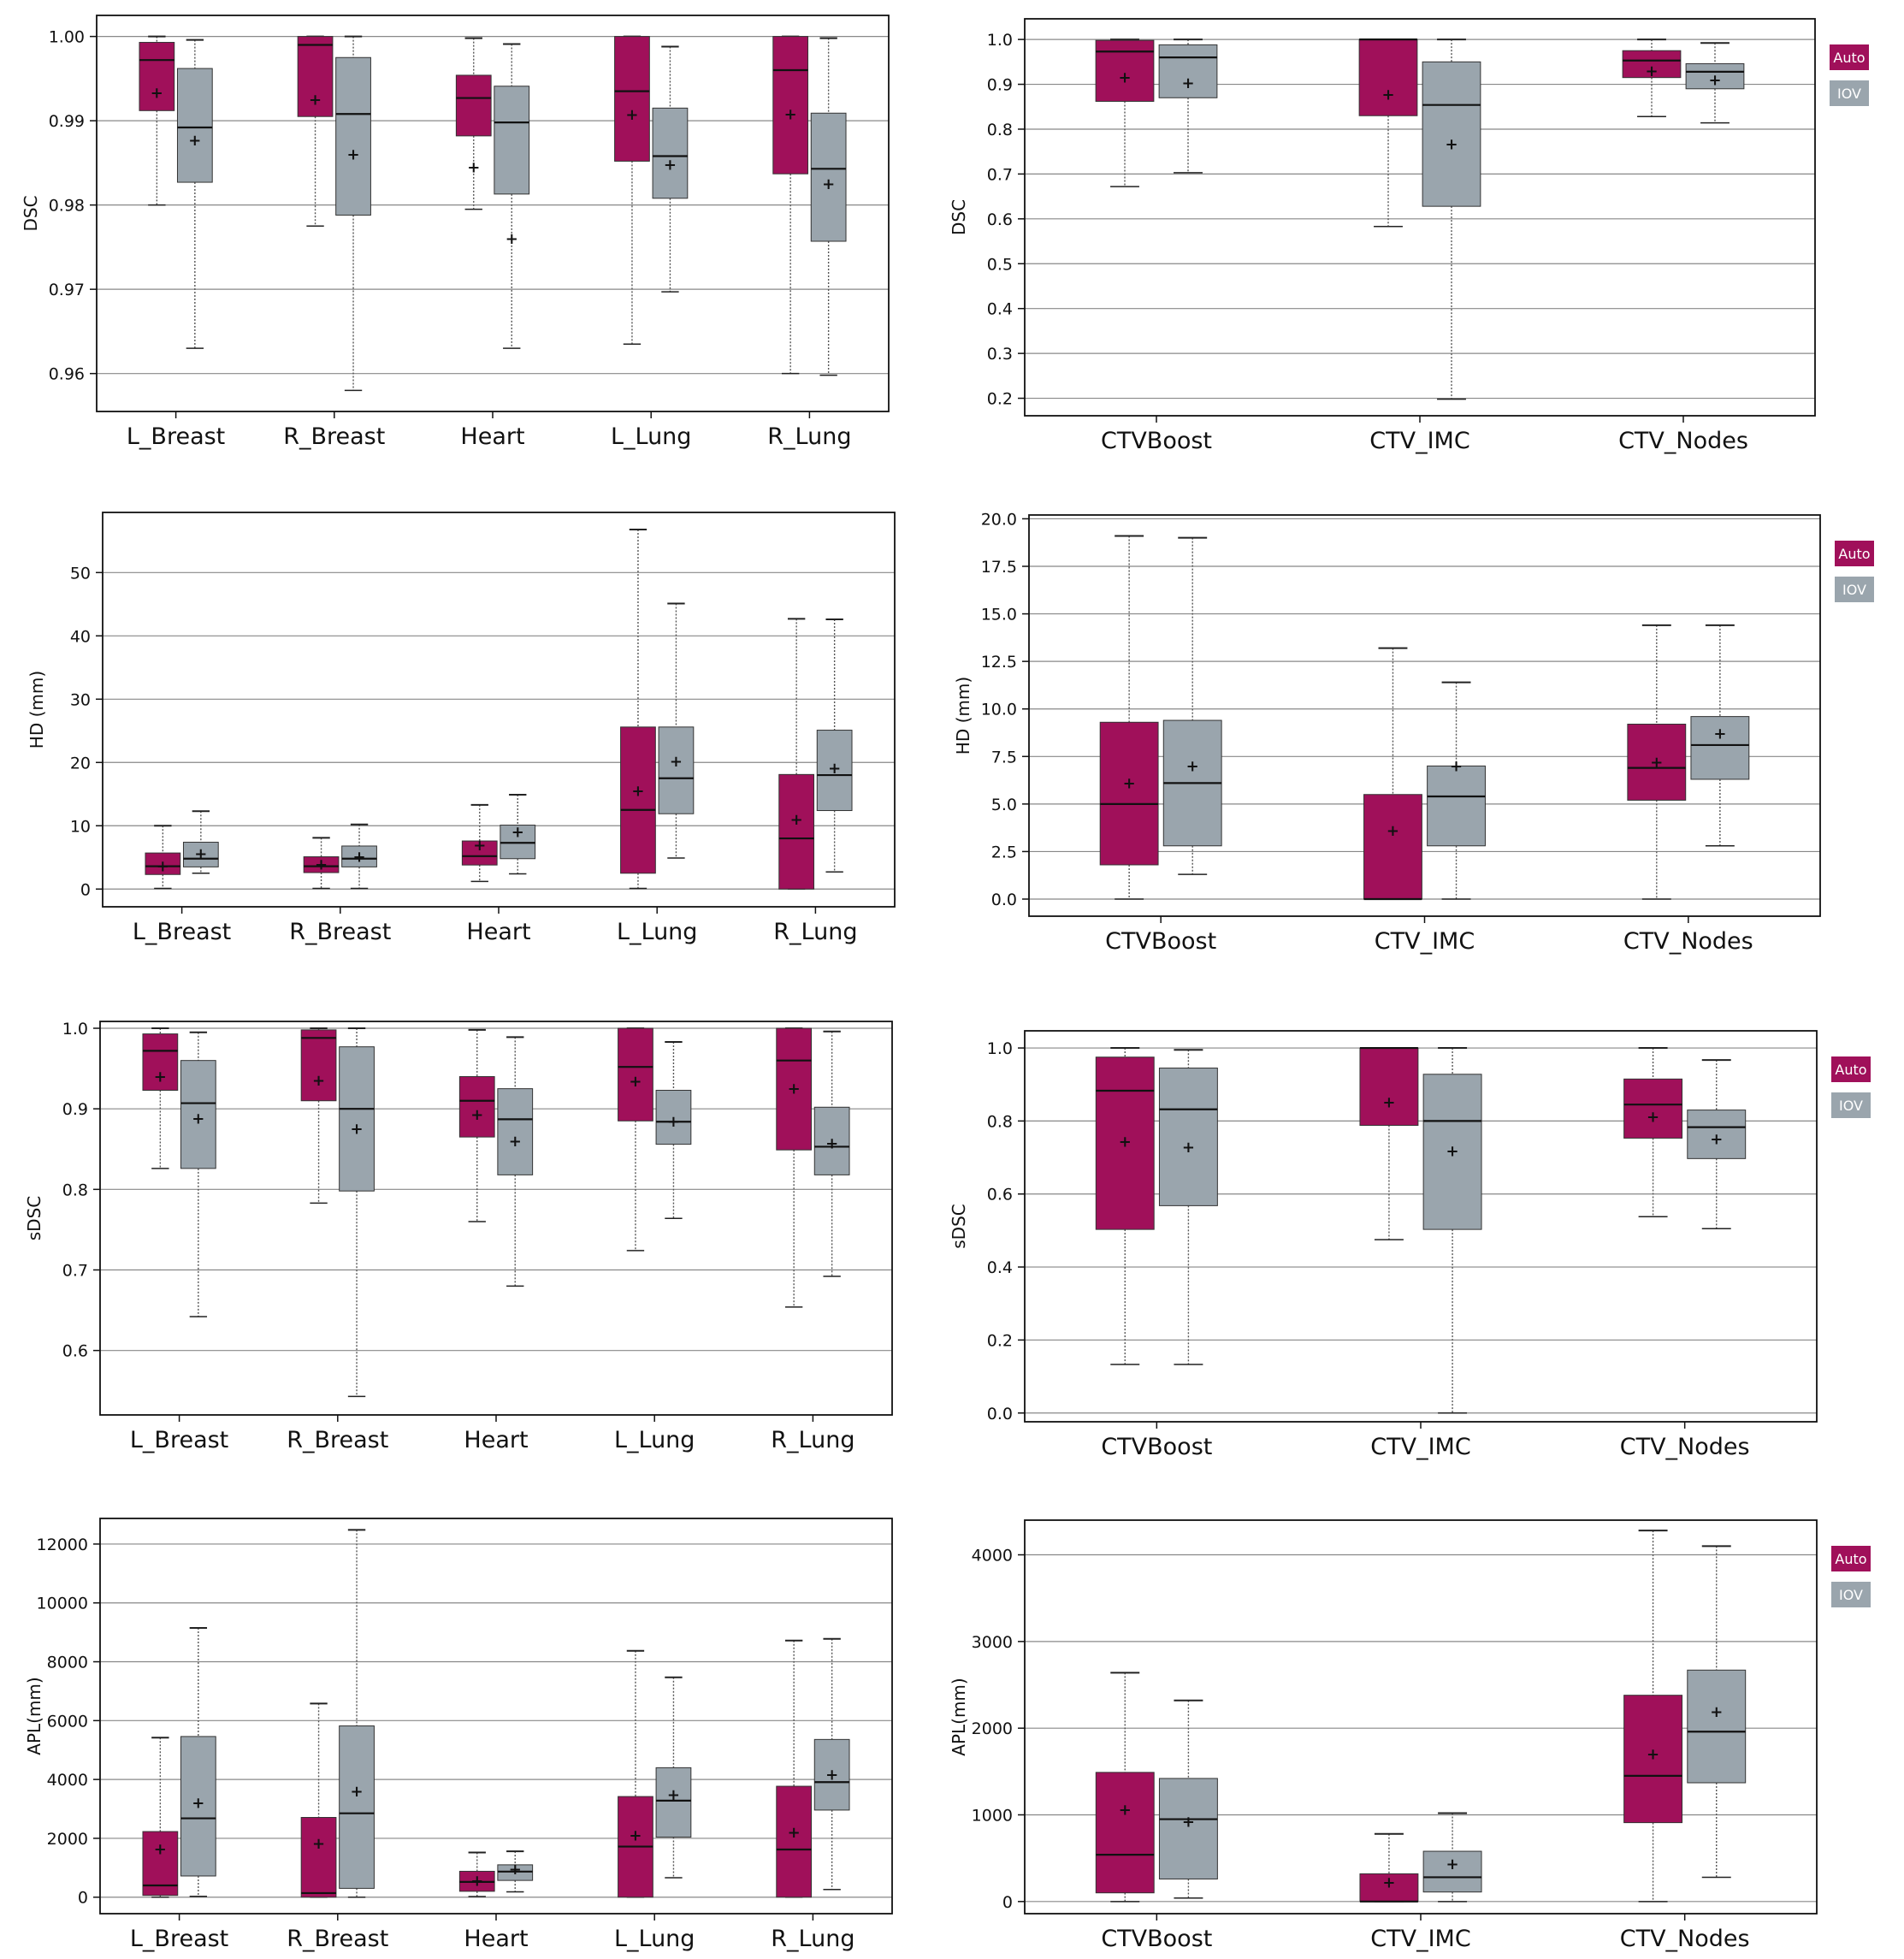 This screenshot has height=1959, width=1904. What do you see at coordinates (340, 932) in the screenshot?
I see `x-tick-label: R_Breast` at bounding box center [340, 932].